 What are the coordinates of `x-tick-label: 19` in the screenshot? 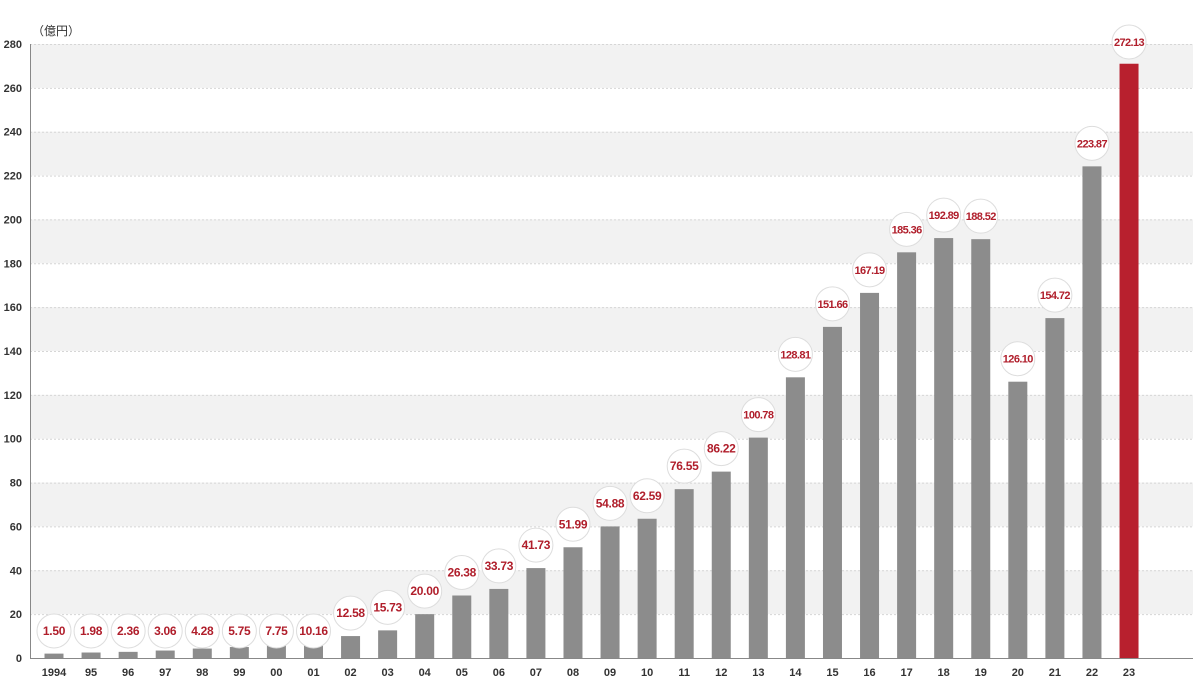 It's located at (981, 673).